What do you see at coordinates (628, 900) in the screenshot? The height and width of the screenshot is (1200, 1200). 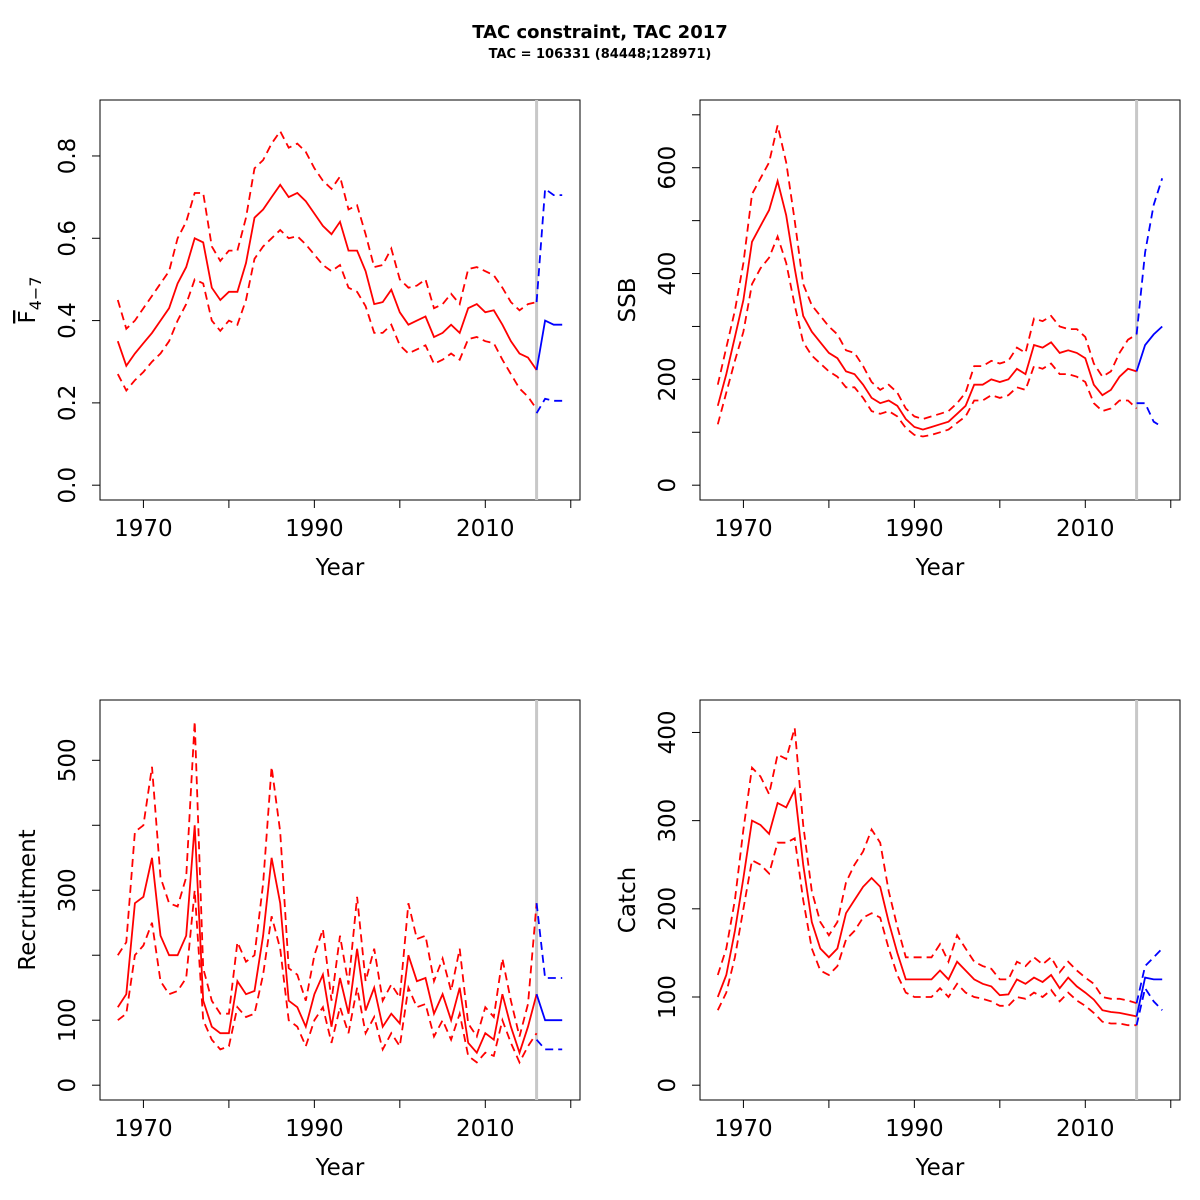 I see `catch-ylabel: Catch` at bounding box center [628, 900].